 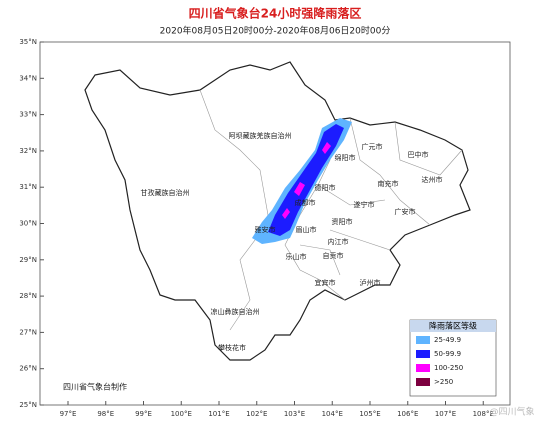 I want to click on lat-label: 34°N, so click(x=28, y=78).